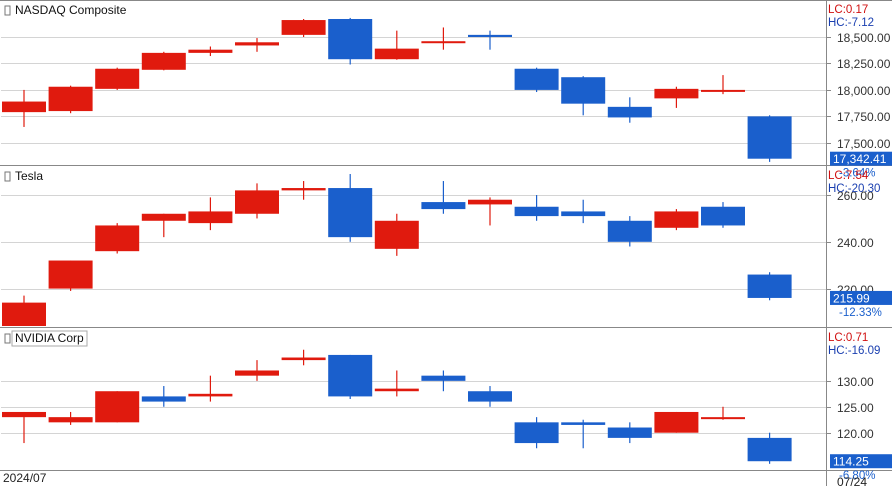  Describe the element at coordinates (848, 176) in the screenshot. I see `lc-label: LC:7.54` at that location.